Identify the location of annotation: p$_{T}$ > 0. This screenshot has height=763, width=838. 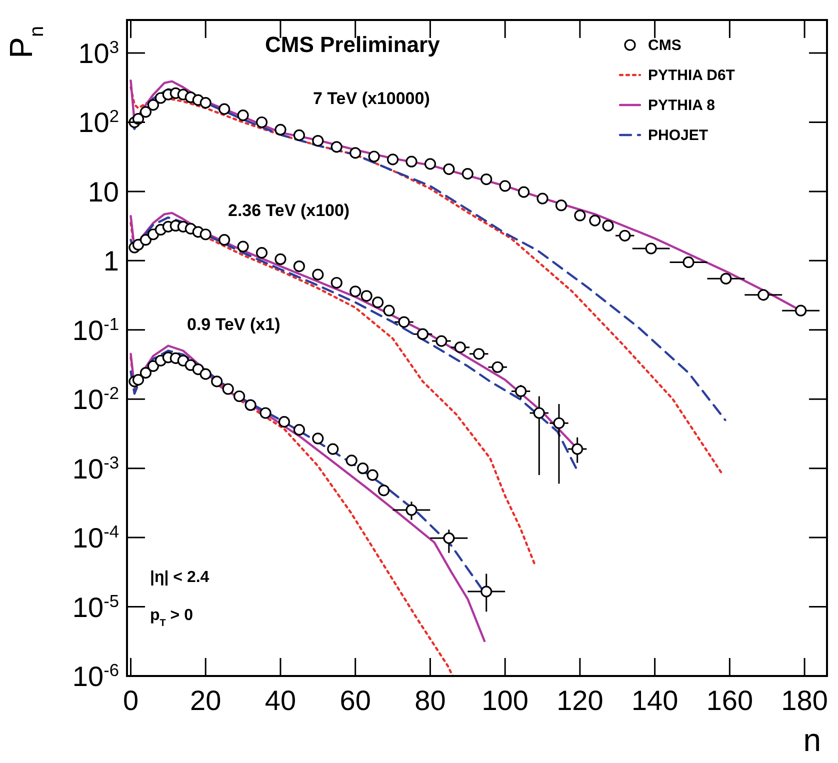
(172, 617).